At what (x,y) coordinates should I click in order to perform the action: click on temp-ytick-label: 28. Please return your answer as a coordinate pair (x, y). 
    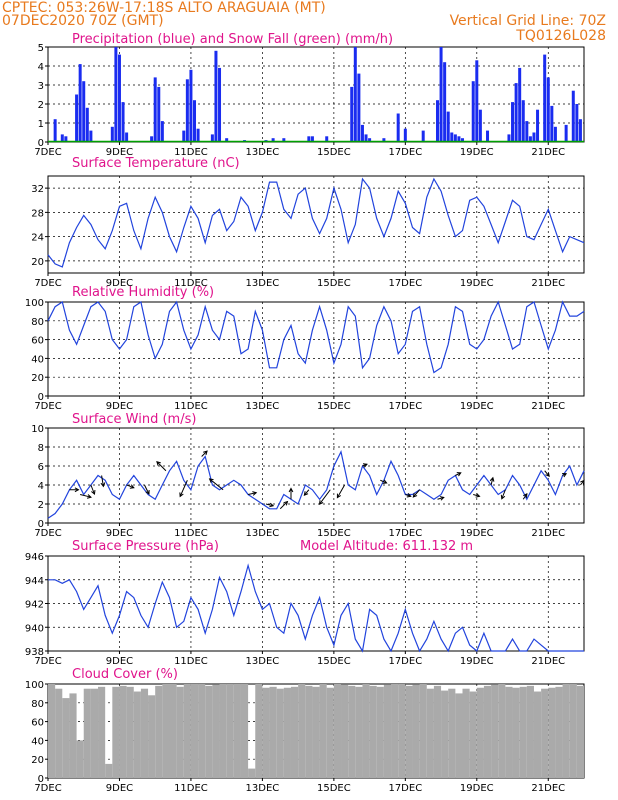
    Looking at the image, I should click on (37, 213).